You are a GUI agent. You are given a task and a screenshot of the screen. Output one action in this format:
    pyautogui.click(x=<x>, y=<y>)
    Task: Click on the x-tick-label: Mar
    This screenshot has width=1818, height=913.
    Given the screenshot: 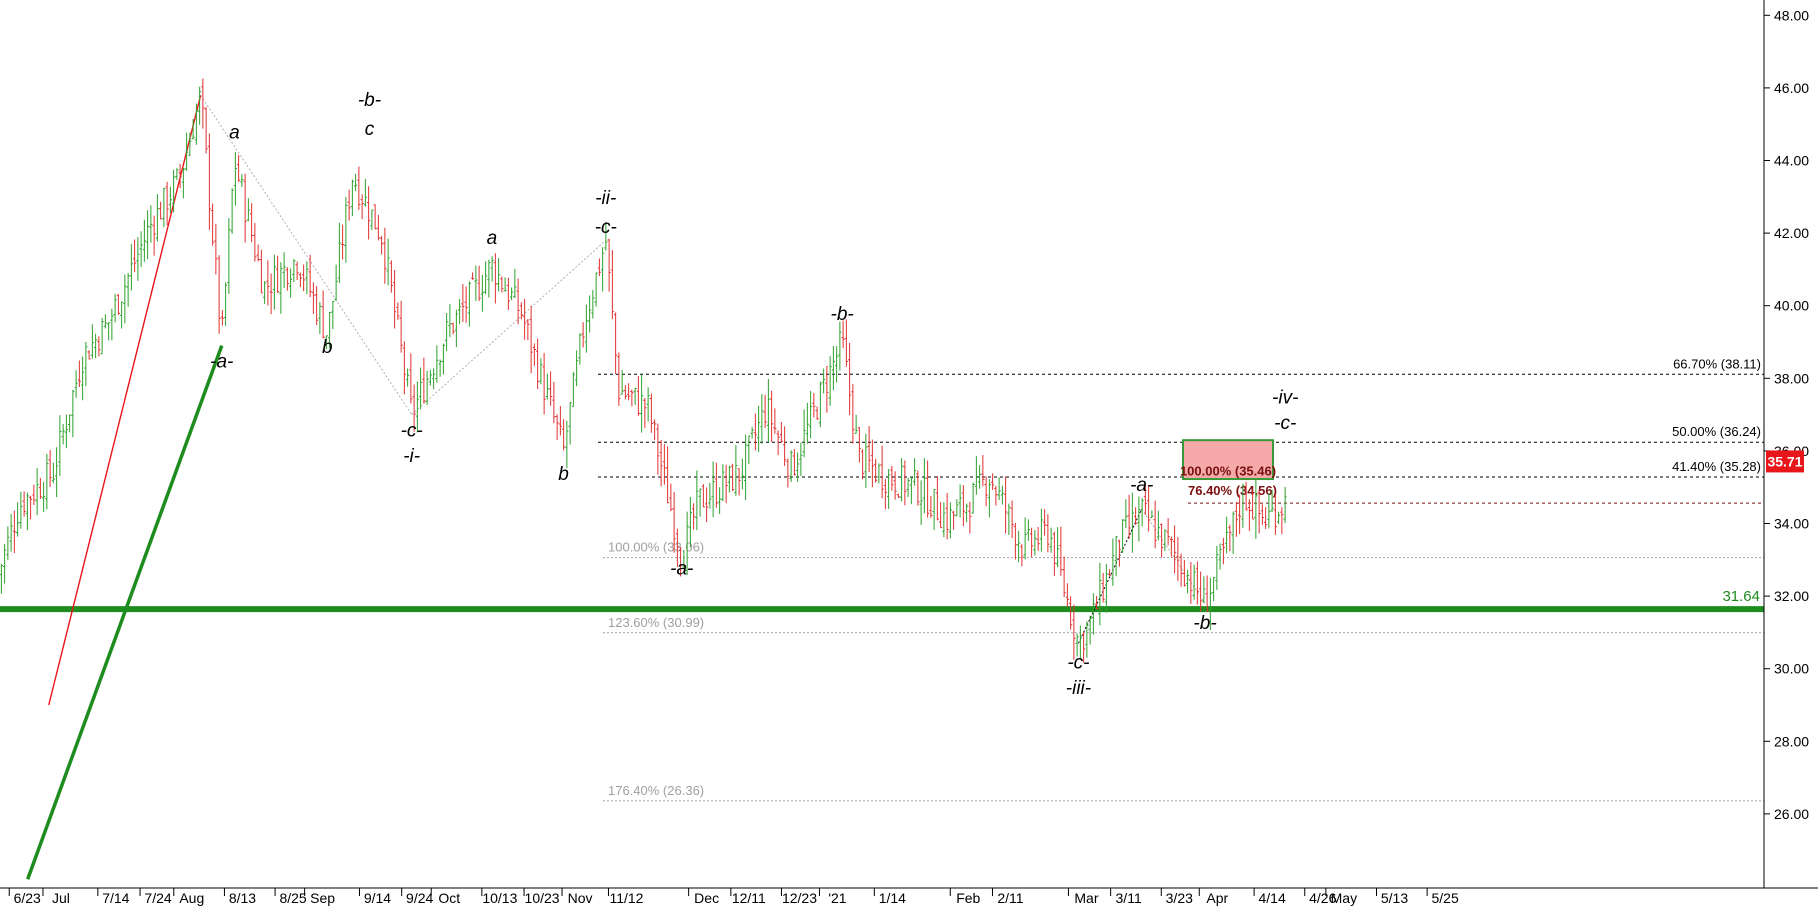 What is the action you would take?
    pyautogui.click(x=1086, y=898)
    